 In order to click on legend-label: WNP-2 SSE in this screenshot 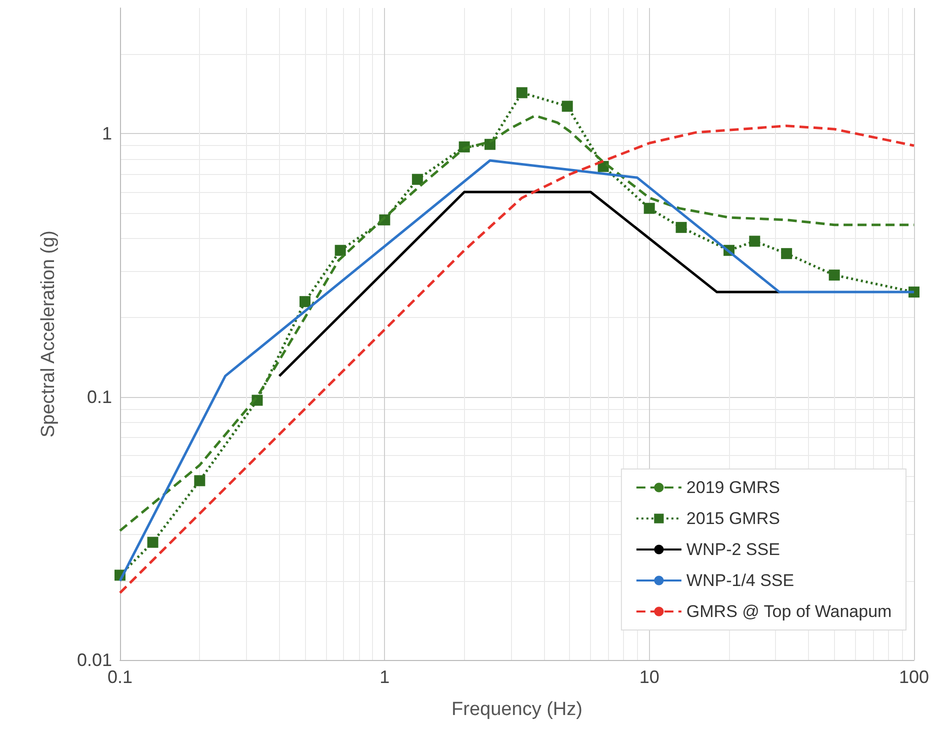, I will do `click(733, 549)`.